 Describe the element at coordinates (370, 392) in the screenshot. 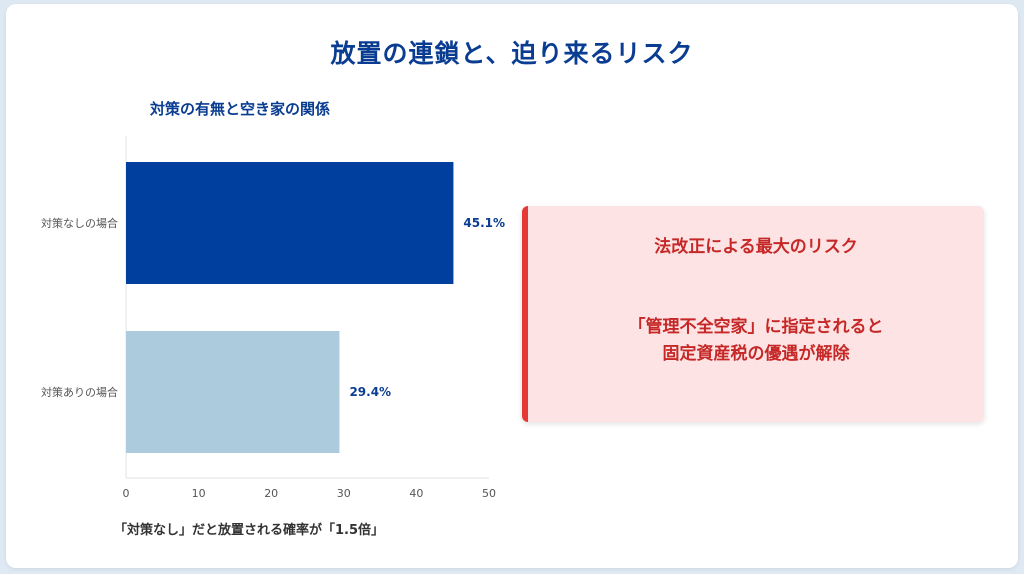

I see `data-label: 29.4%` at that location.